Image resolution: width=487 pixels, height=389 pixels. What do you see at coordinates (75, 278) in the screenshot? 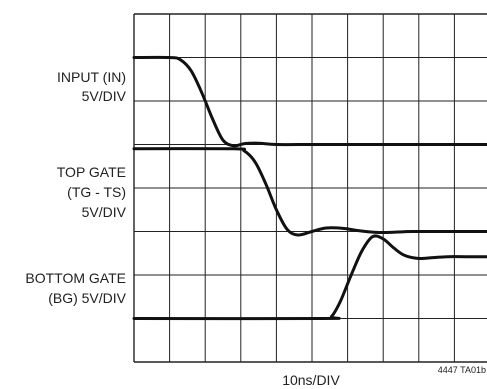
I see `bottom-gate-label-line-1: BOTTOM GATE` at bounding box center [75, 278].